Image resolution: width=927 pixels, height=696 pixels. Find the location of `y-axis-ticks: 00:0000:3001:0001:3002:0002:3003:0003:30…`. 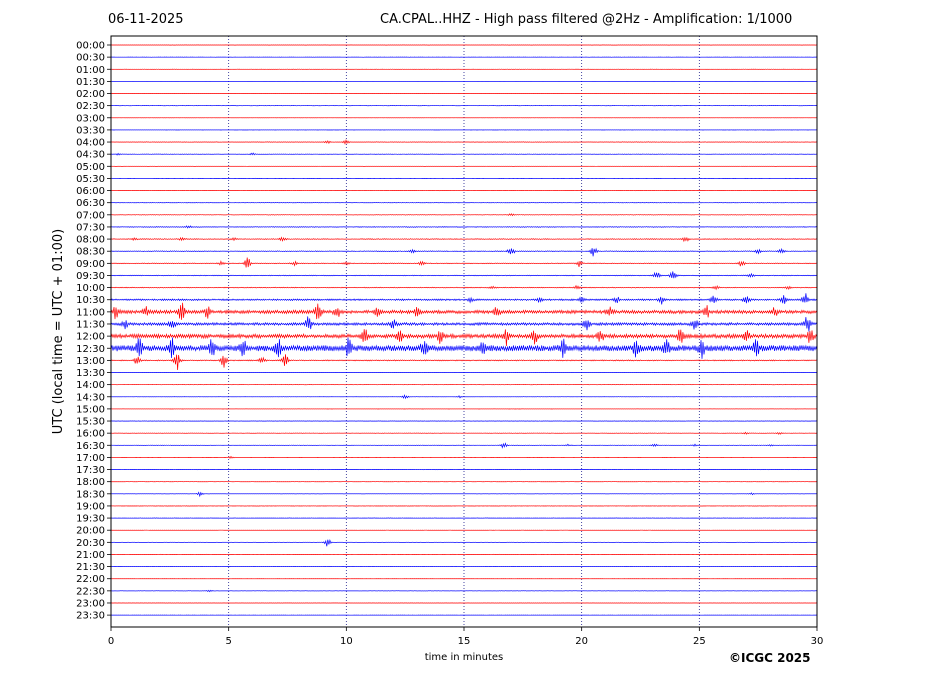

y-axis-ticks: 00:0000:3001:0001:3002:0002:3003:0003:30… is located at coordinates (93, 331).